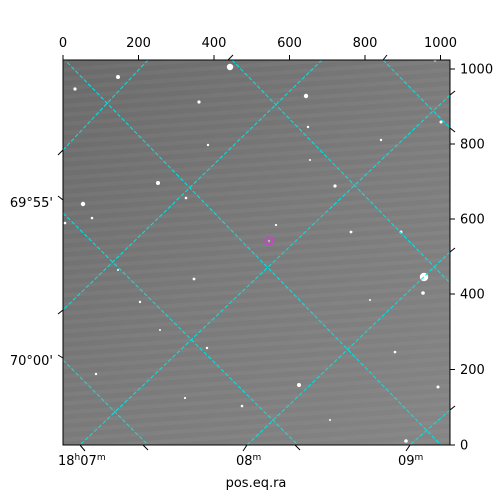 The width and height of the screenshot is (500, 500). What do you see at coordinates (248, 461) in the screenshot?
I see `ra-tick-label: 08m` at bounding box center [248, 461].